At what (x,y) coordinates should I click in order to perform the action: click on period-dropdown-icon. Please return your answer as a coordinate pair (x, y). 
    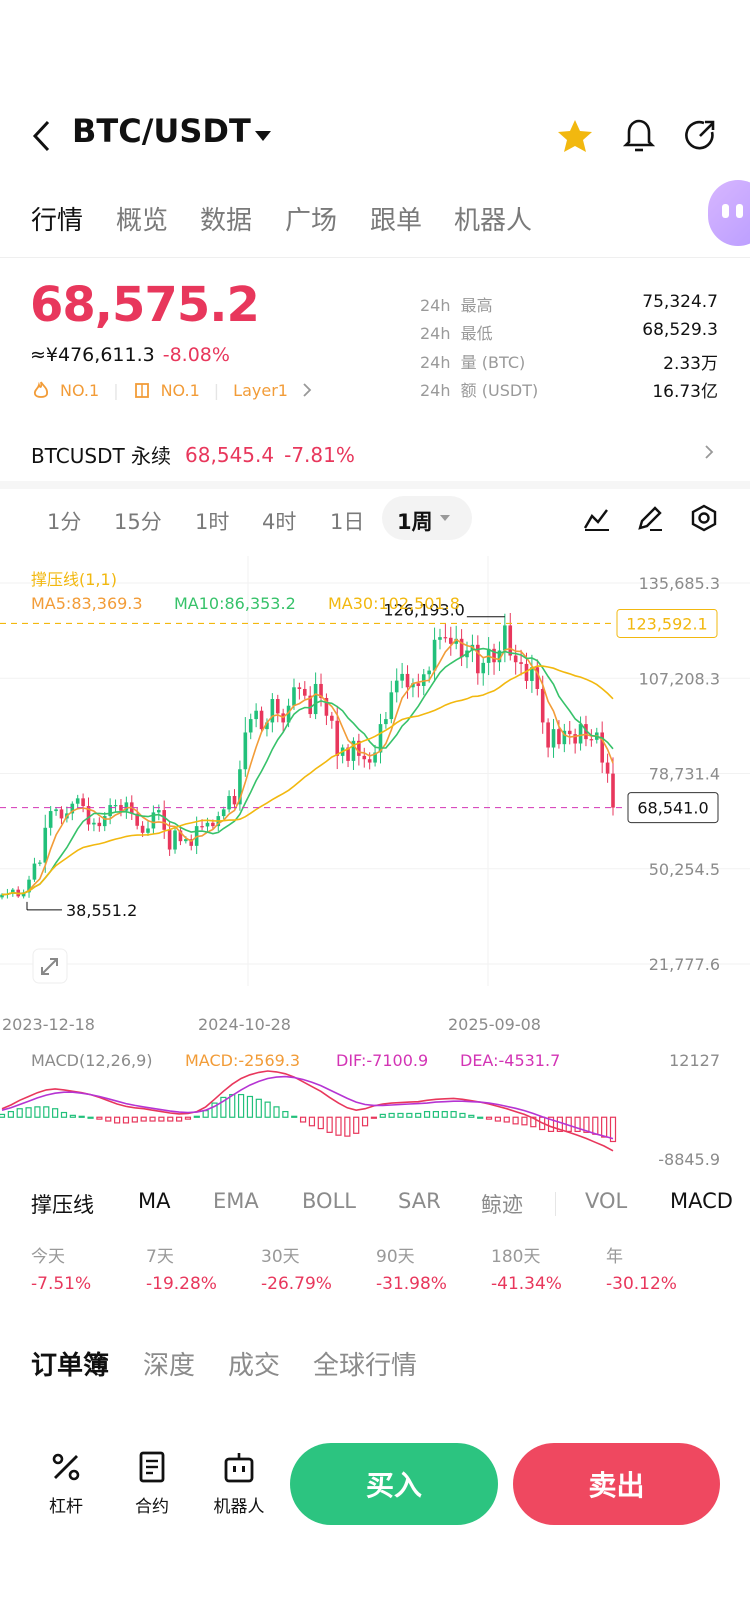
    Looking at the image, I should click on (445, 518).